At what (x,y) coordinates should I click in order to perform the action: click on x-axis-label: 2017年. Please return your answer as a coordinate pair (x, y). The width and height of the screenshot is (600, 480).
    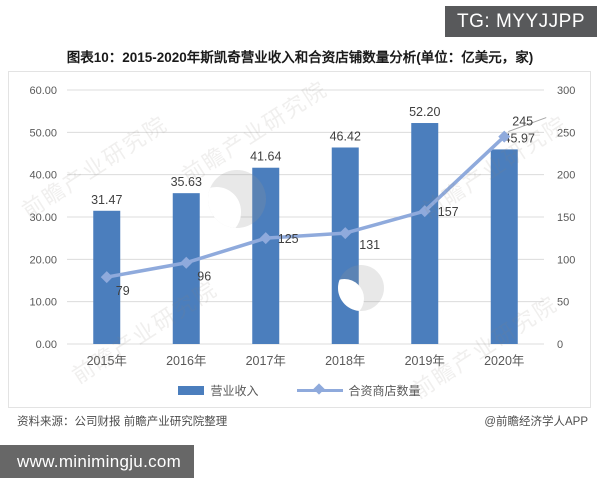
    Looking at the image, I should click on (266, 361).